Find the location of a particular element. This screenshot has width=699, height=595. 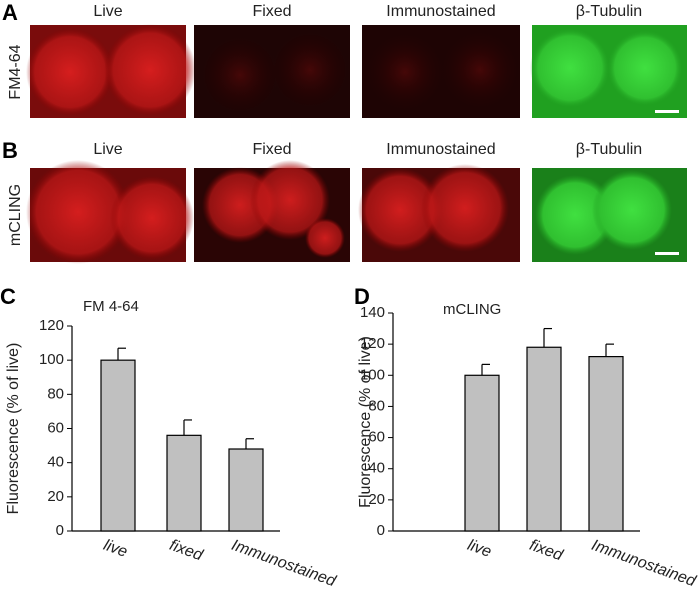

chart-title: mCLING is located at coordinates (472, 309).